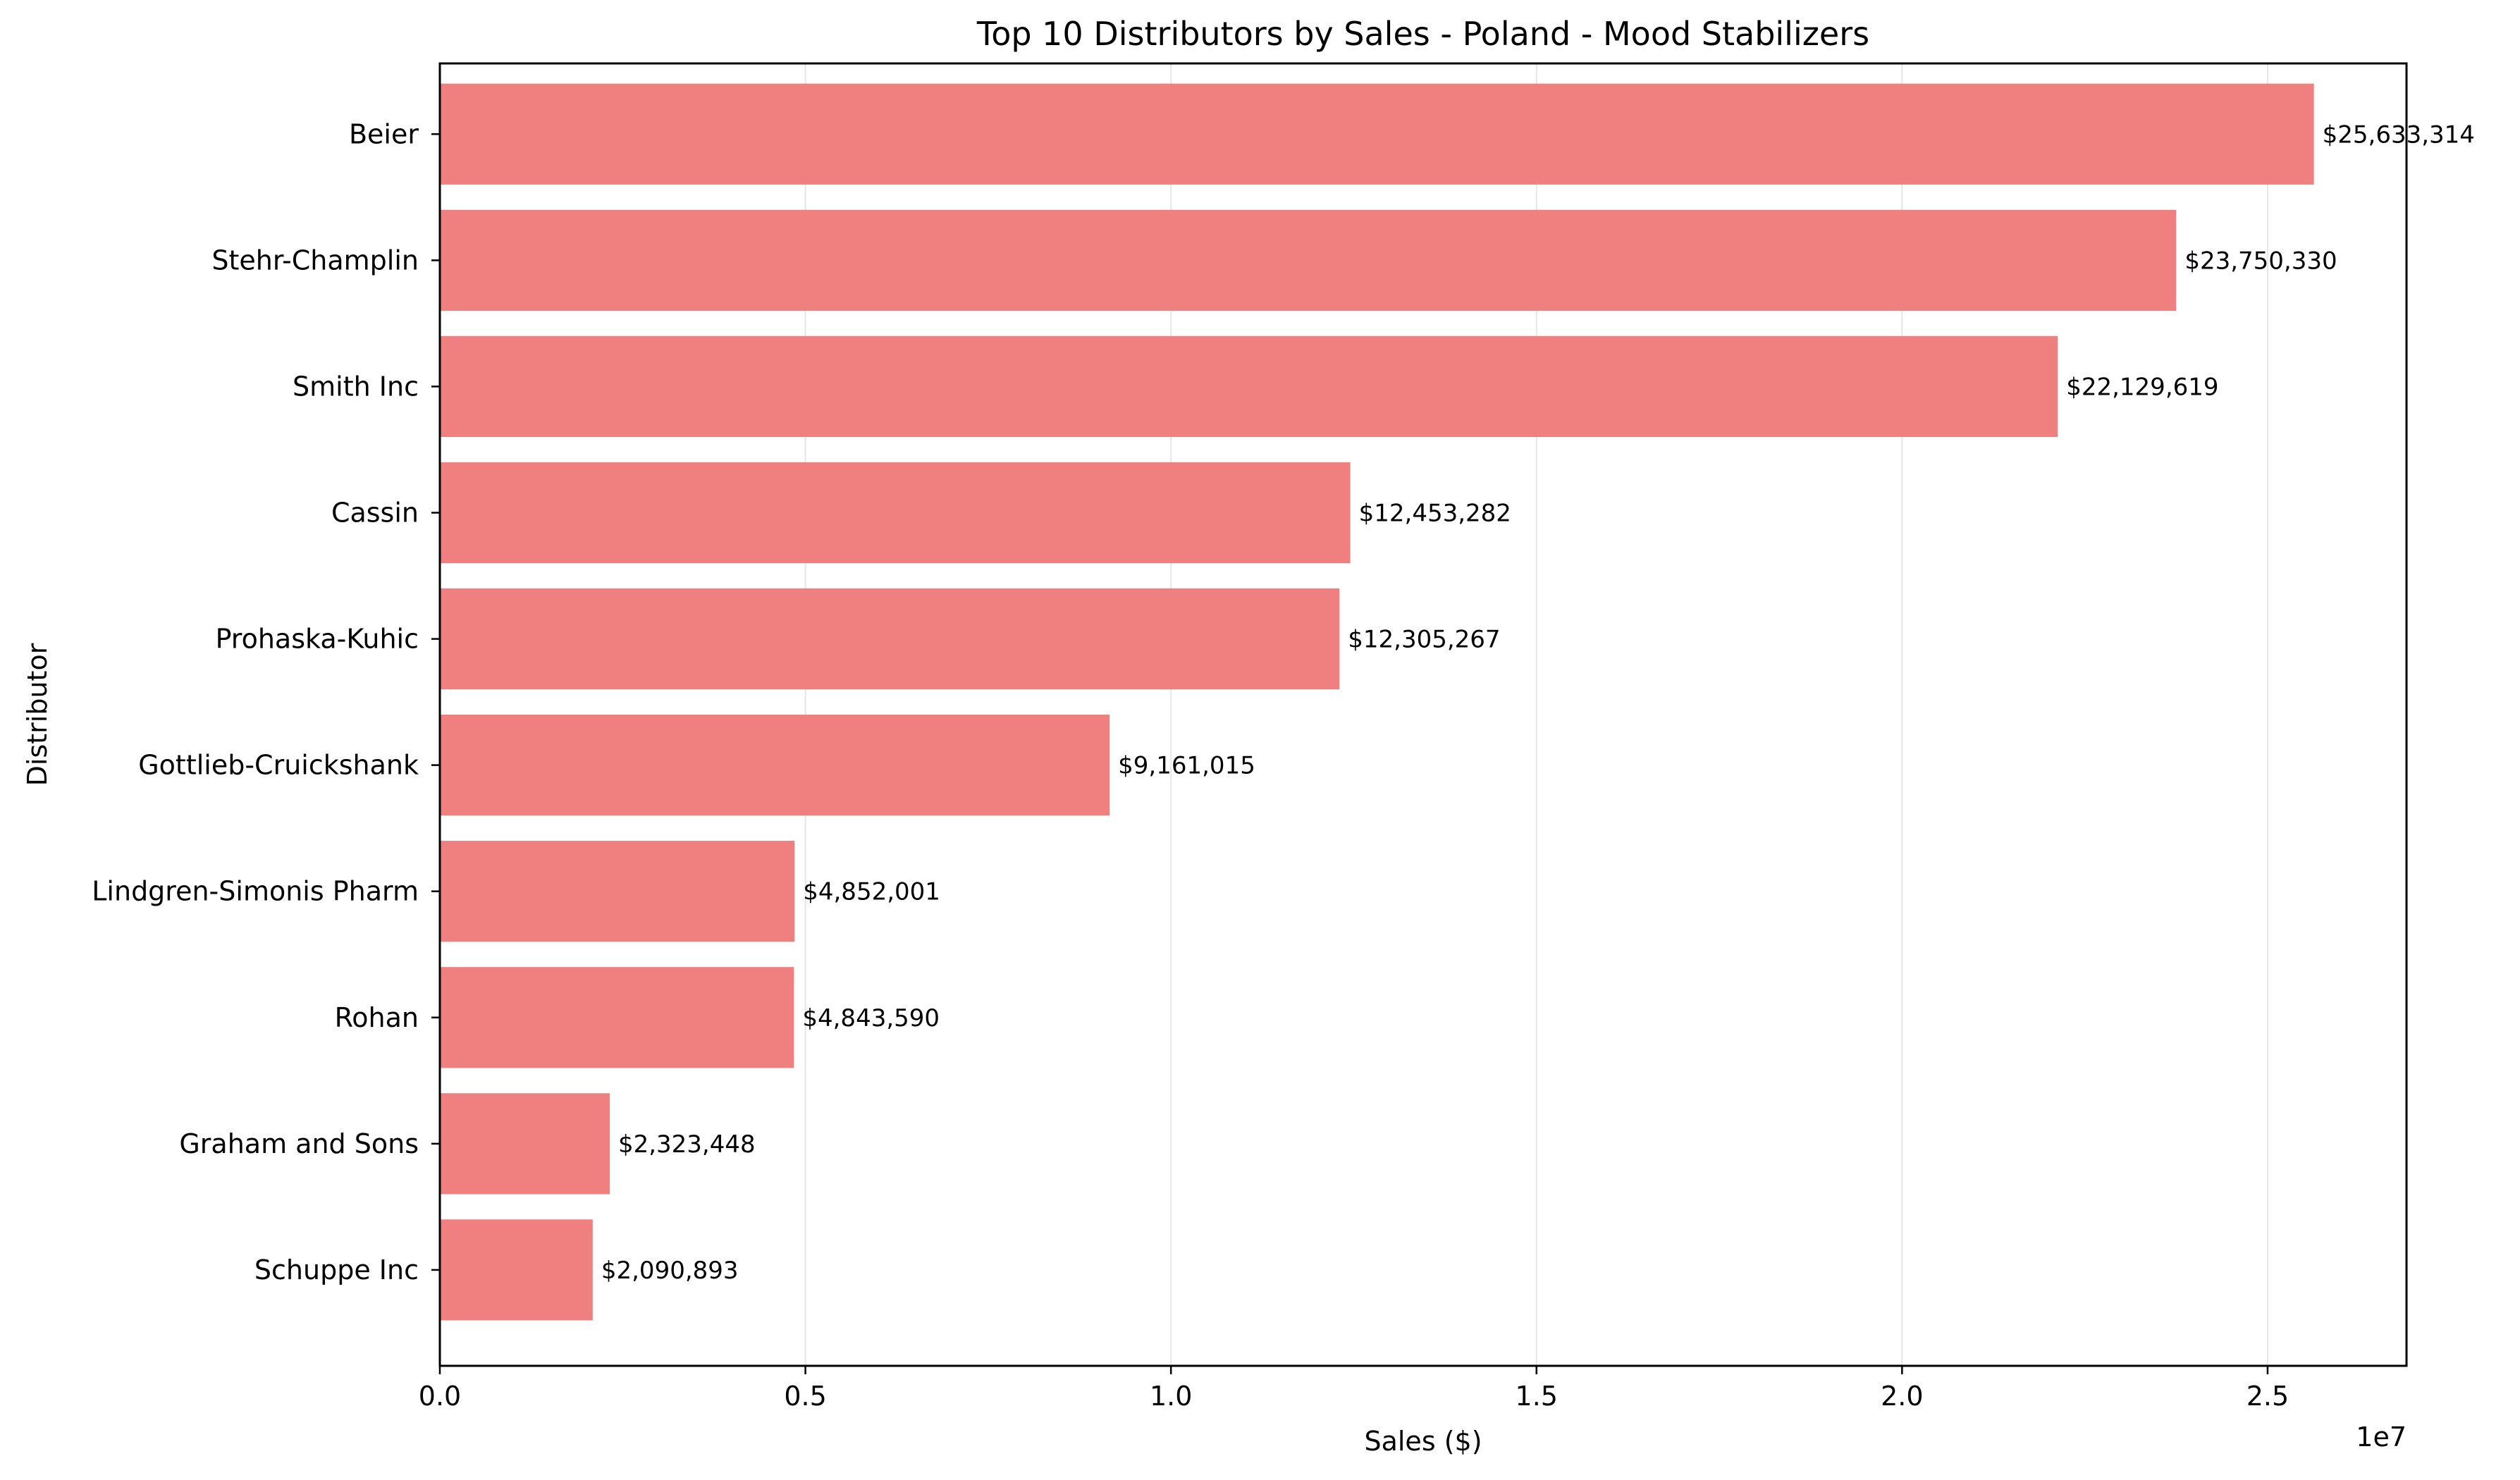  Describe the element at coordinates (375, 512) in the screenshot. I see `y-tick-label: Cassin` at that location.